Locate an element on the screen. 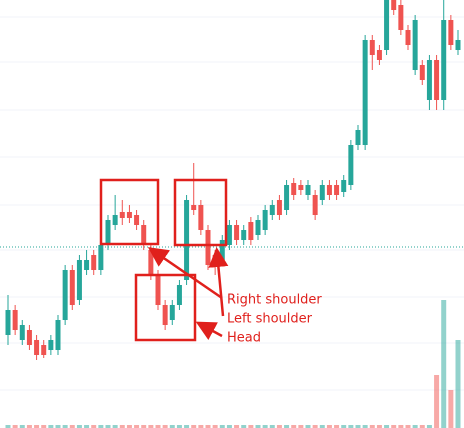 The width and height of the screenshot is (464, 428). pattern-boxes is located at coordinates (163, 260).